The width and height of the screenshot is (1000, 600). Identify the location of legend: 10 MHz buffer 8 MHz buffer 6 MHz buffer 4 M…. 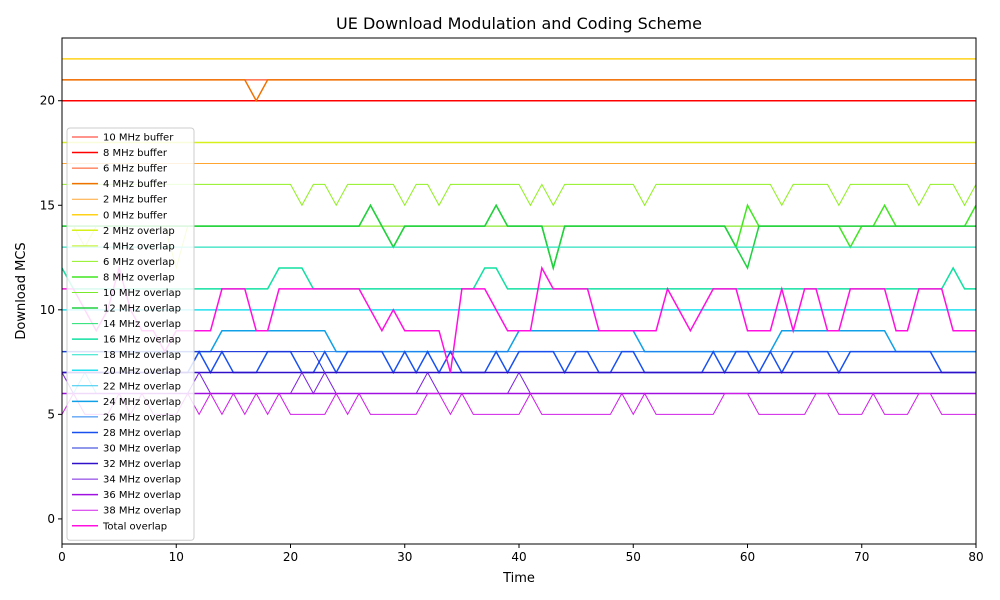
(130, 334).